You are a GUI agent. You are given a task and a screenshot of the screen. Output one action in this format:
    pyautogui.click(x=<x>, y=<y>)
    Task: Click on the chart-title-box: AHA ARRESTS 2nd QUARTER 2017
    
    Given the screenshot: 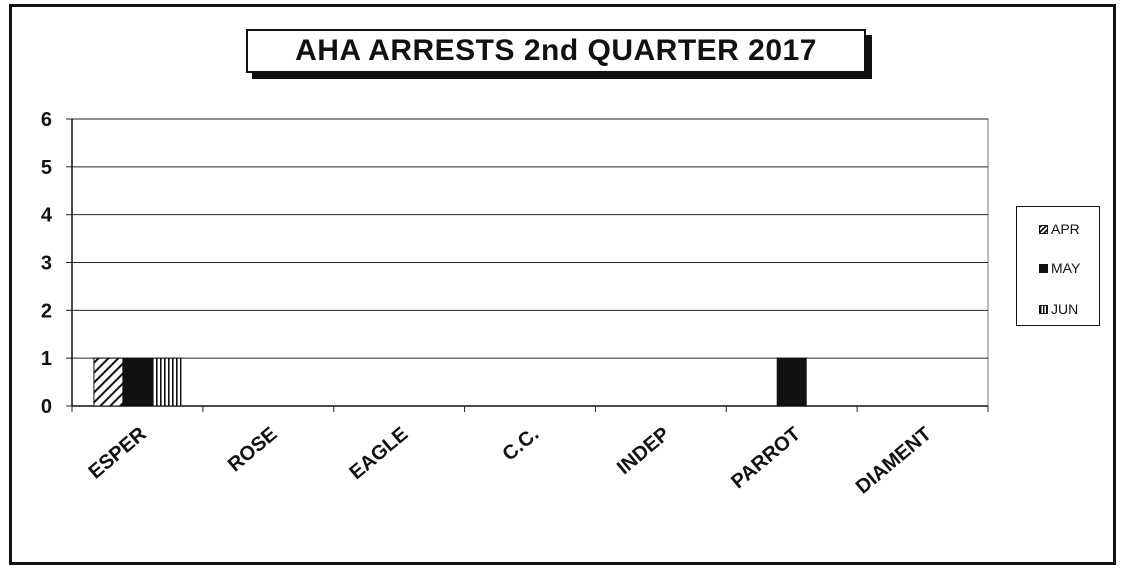 What is the action you would take?
    pyautogui.click(x=556, y=51)
    